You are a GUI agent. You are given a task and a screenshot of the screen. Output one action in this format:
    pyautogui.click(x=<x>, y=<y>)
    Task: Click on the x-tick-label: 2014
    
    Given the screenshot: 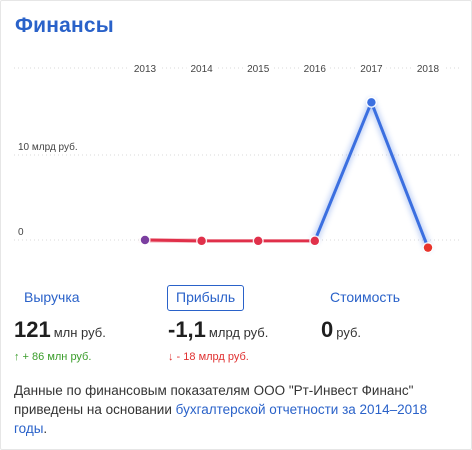 What is the action you would take?
    pyautogui.click(x=201, y=69)
    